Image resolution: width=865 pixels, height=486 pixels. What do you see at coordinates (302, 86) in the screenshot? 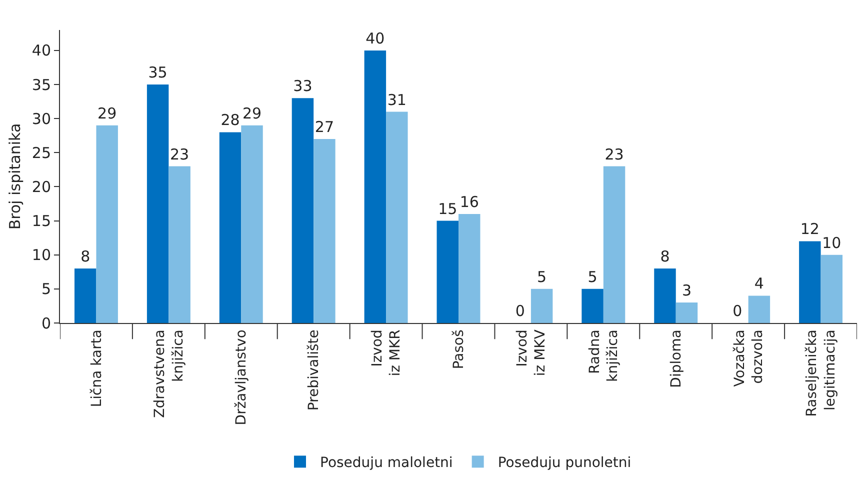
I see `data-label: 33` at bounding box center [302, 86].